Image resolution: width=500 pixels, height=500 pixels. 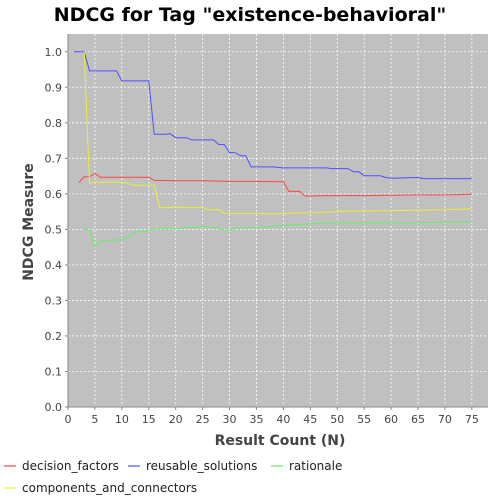 I want to click on y-tick-label: 0.3, so click(x=54, y=300).